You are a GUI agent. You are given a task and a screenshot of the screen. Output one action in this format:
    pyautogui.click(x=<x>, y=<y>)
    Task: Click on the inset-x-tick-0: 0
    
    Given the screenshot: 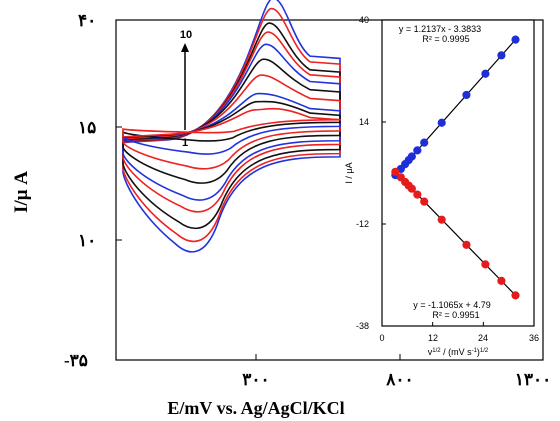 What is the action you would take?
    pyautogui.click(x=381, y=338)
    